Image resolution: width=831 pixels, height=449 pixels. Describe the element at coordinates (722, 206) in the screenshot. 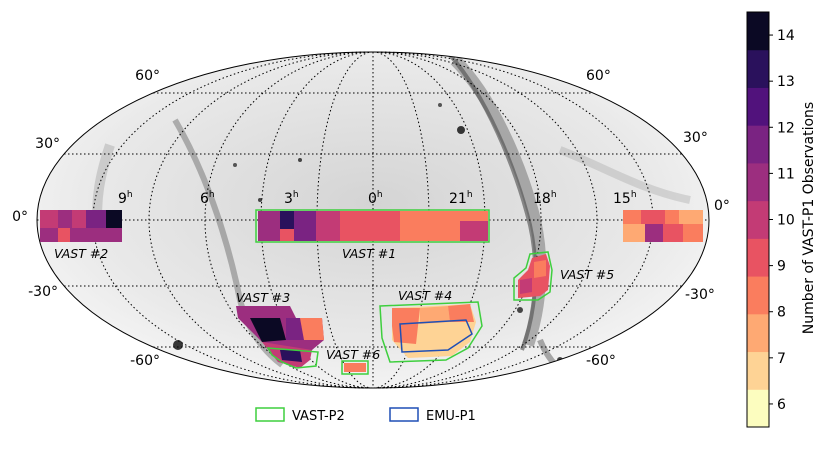

I see `lat-label-right-0: 0°` at that location.